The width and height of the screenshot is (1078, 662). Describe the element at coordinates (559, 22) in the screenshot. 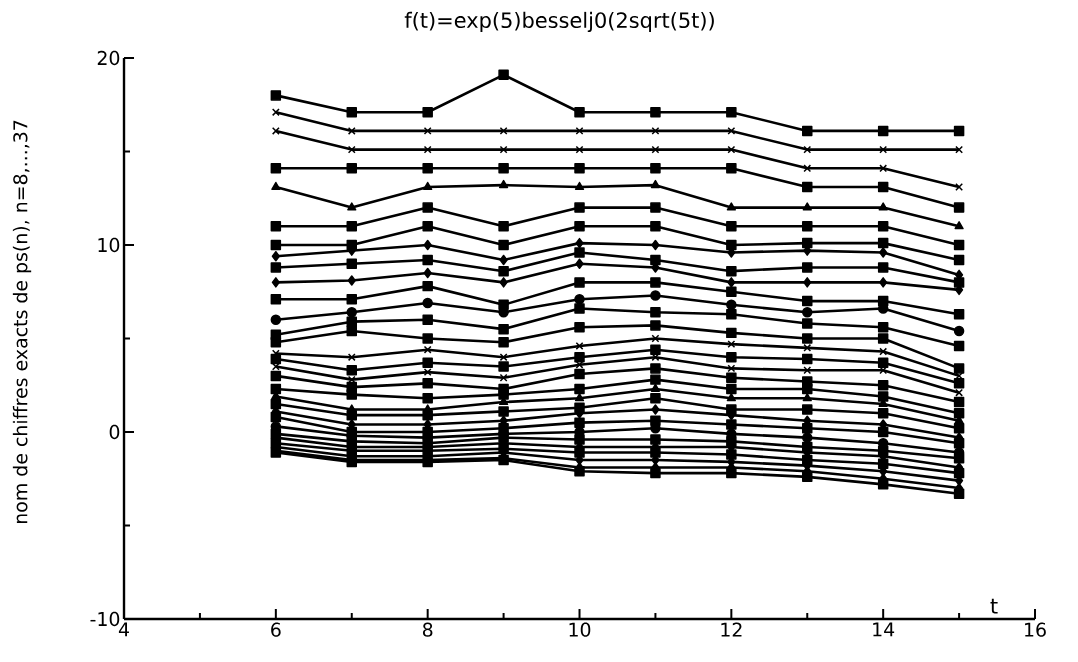

I see `chart-title: f(t)=exp(5)besselj0(2sqrt(5t))` at that location.